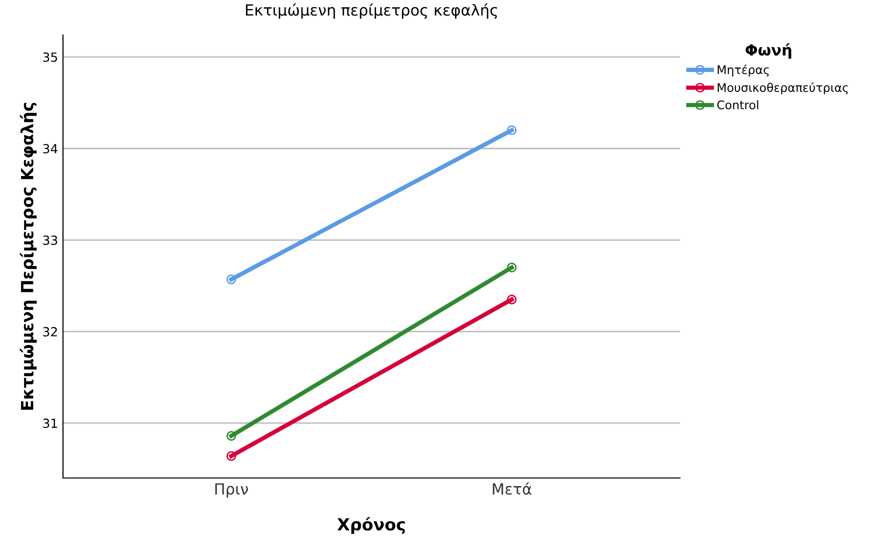 Image resolution: width=872 pixels, height=540 pixels. I want to click on x-axis-title: Χρόνος, so click(371, 525).